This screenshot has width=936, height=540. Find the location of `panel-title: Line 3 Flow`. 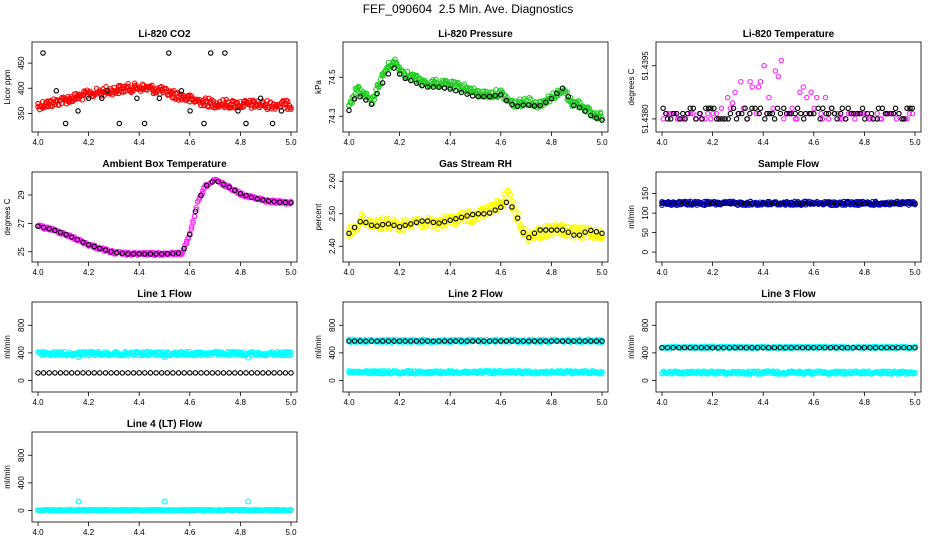

panel-title: Line 3 Flow is located at coordinates (788, 294).